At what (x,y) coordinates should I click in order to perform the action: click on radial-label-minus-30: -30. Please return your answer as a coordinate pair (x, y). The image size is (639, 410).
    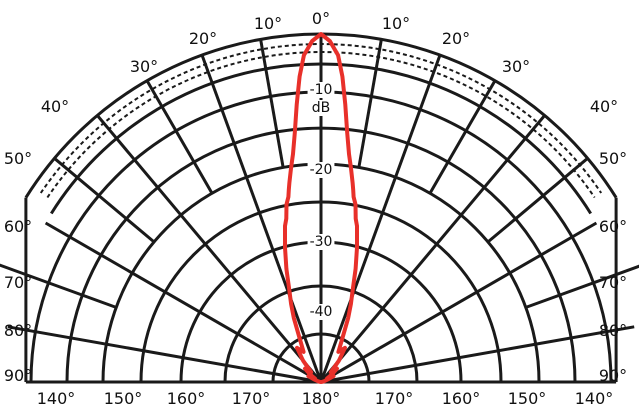
    Looking at the image, I should click on (321, 242).